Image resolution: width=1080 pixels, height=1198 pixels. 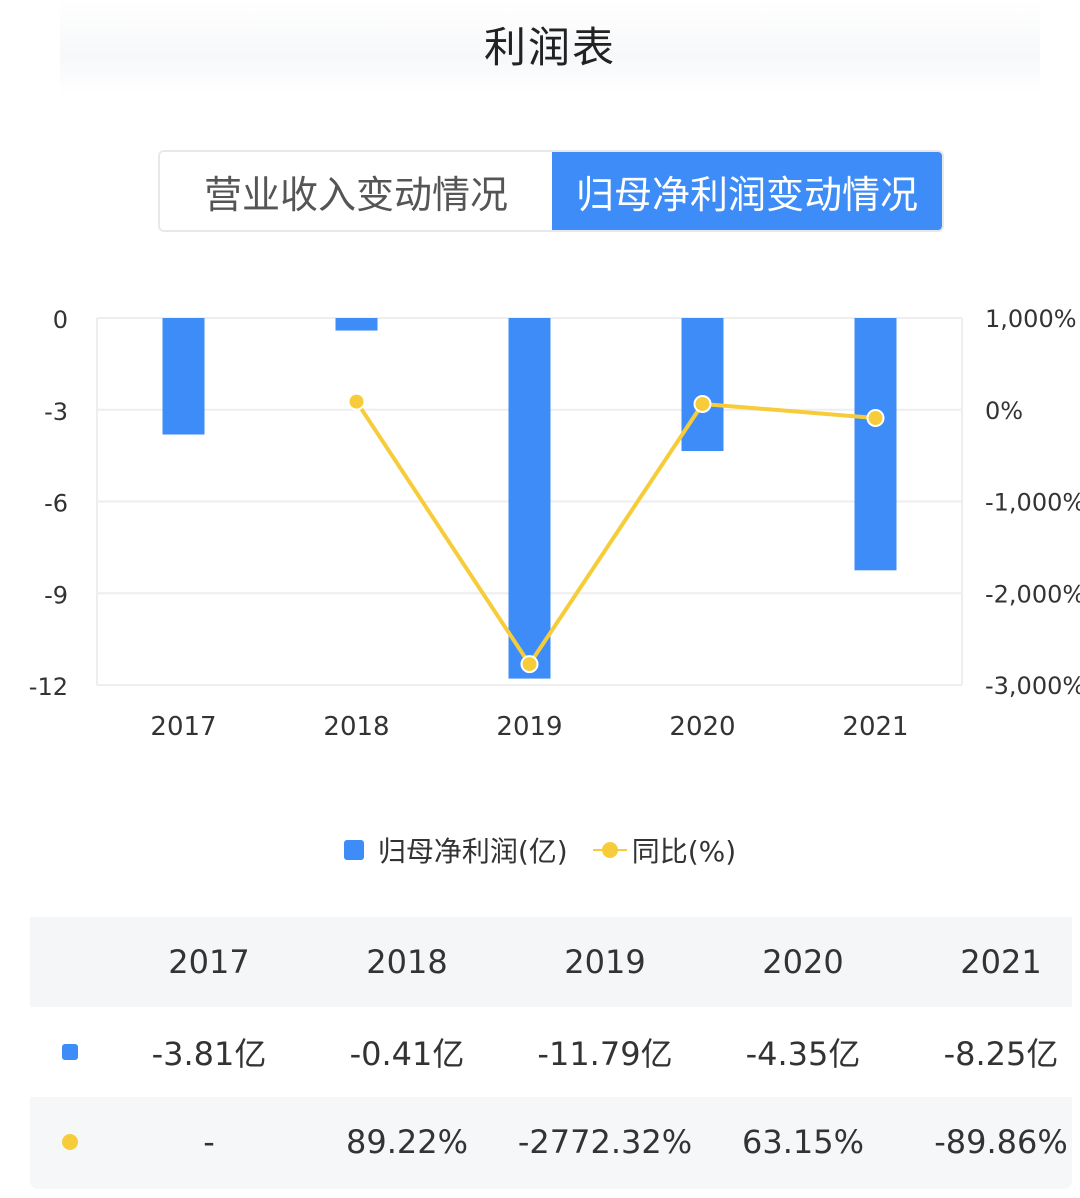 I want to click on table-cell: -2772.32%, so click(x=605, y=1142).